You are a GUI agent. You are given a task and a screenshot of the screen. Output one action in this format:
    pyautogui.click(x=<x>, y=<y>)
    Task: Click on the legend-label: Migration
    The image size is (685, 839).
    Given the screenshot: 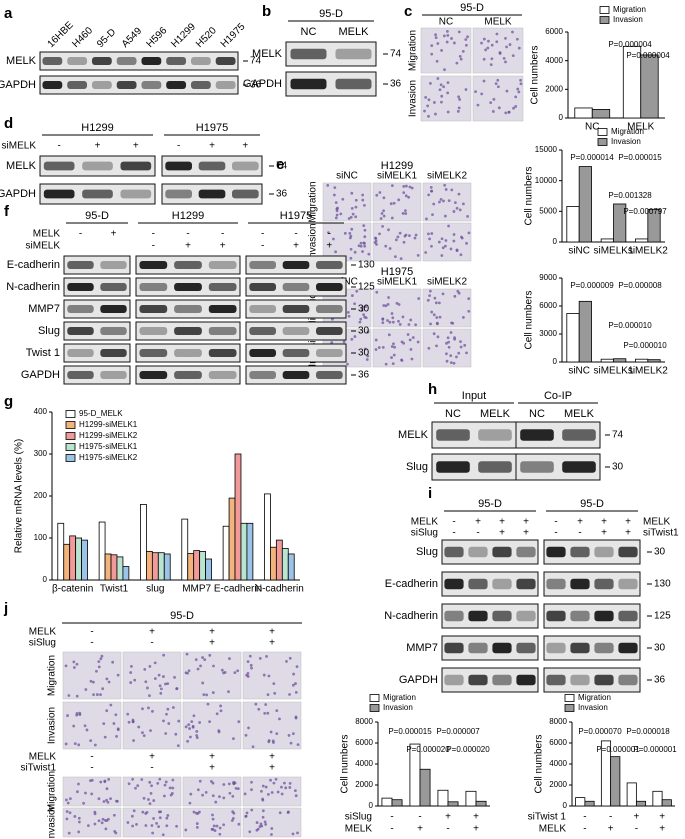 What is the action you would take?
    pyautogui.click(x=399, y=697)
    